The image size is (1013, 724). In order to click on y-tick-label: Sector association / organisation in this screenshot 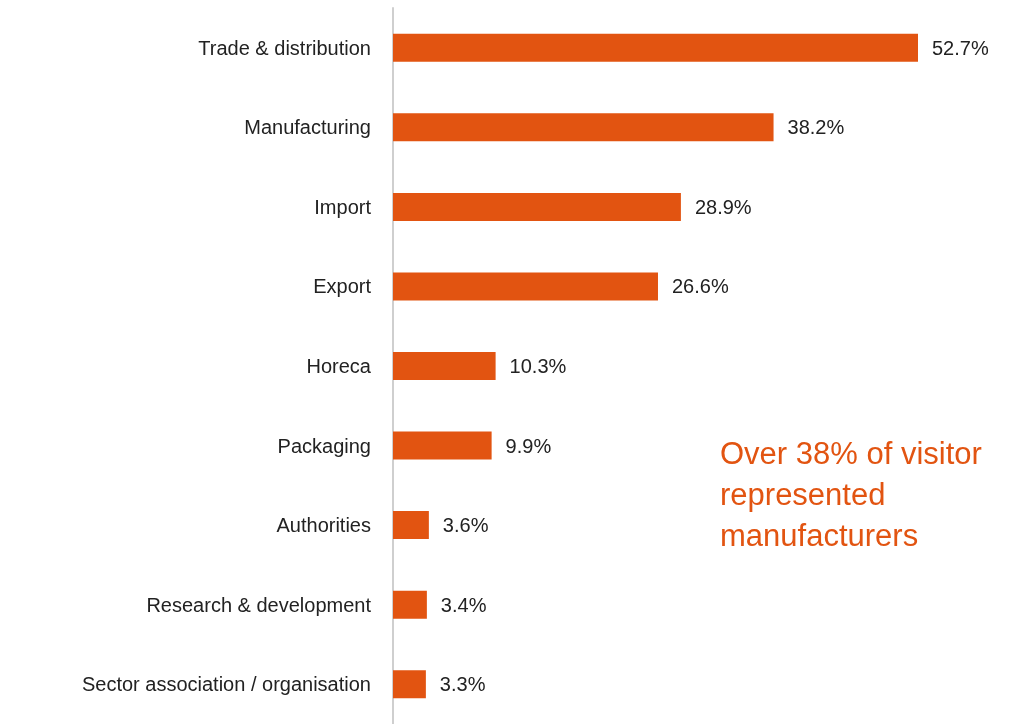, I will do `click(226, 684)`.